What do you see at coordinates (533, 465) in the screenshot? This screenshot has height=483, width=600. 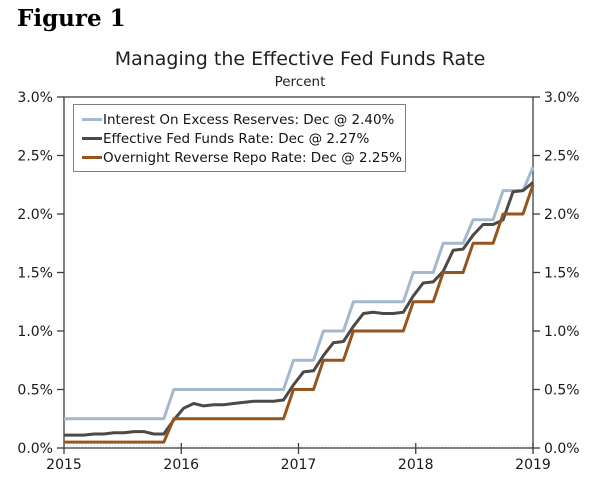 I see `x-axis-label: 2019` at bounding box center [533, 465].